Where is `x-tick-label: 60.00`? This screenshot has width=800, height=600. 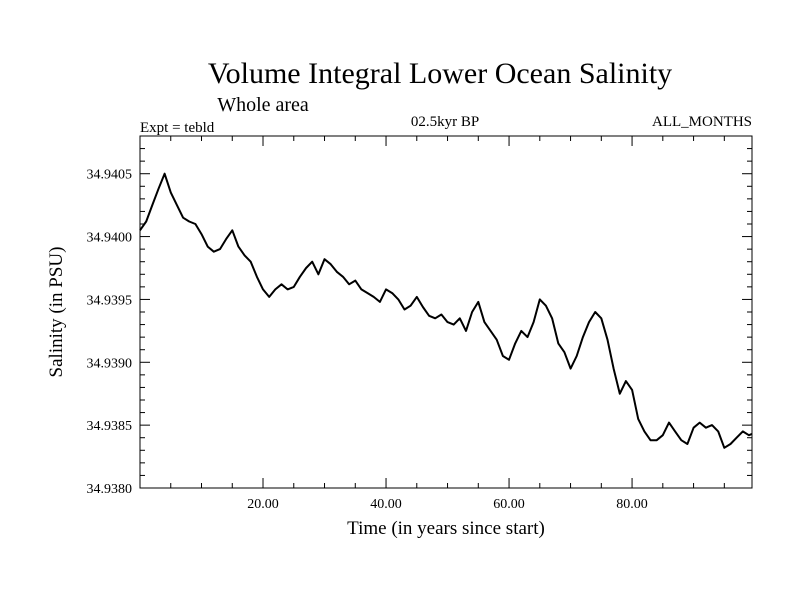
x-tick-label: 60.00 is located at coordinates (509, 504).